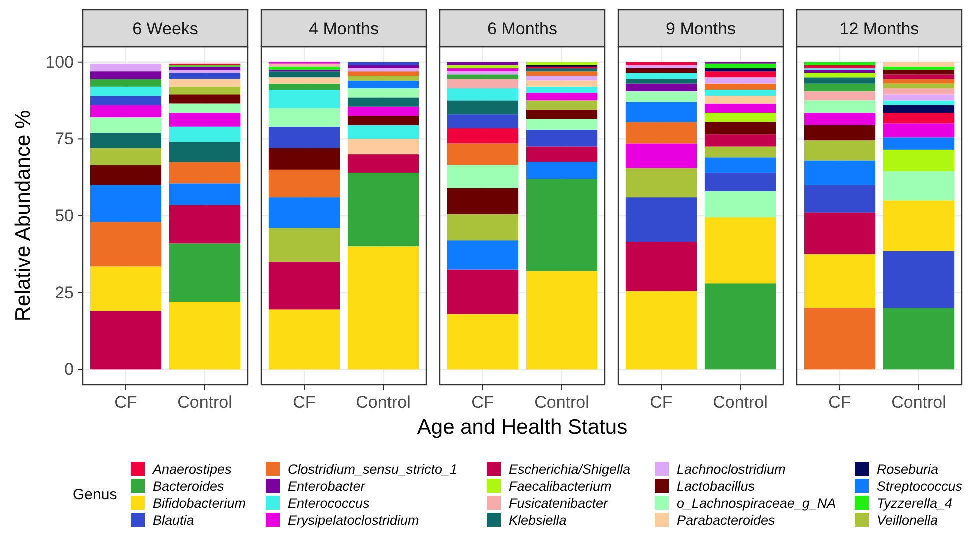  I want to click on y-axis-title: Relative Abundance %, so click(23, 216).